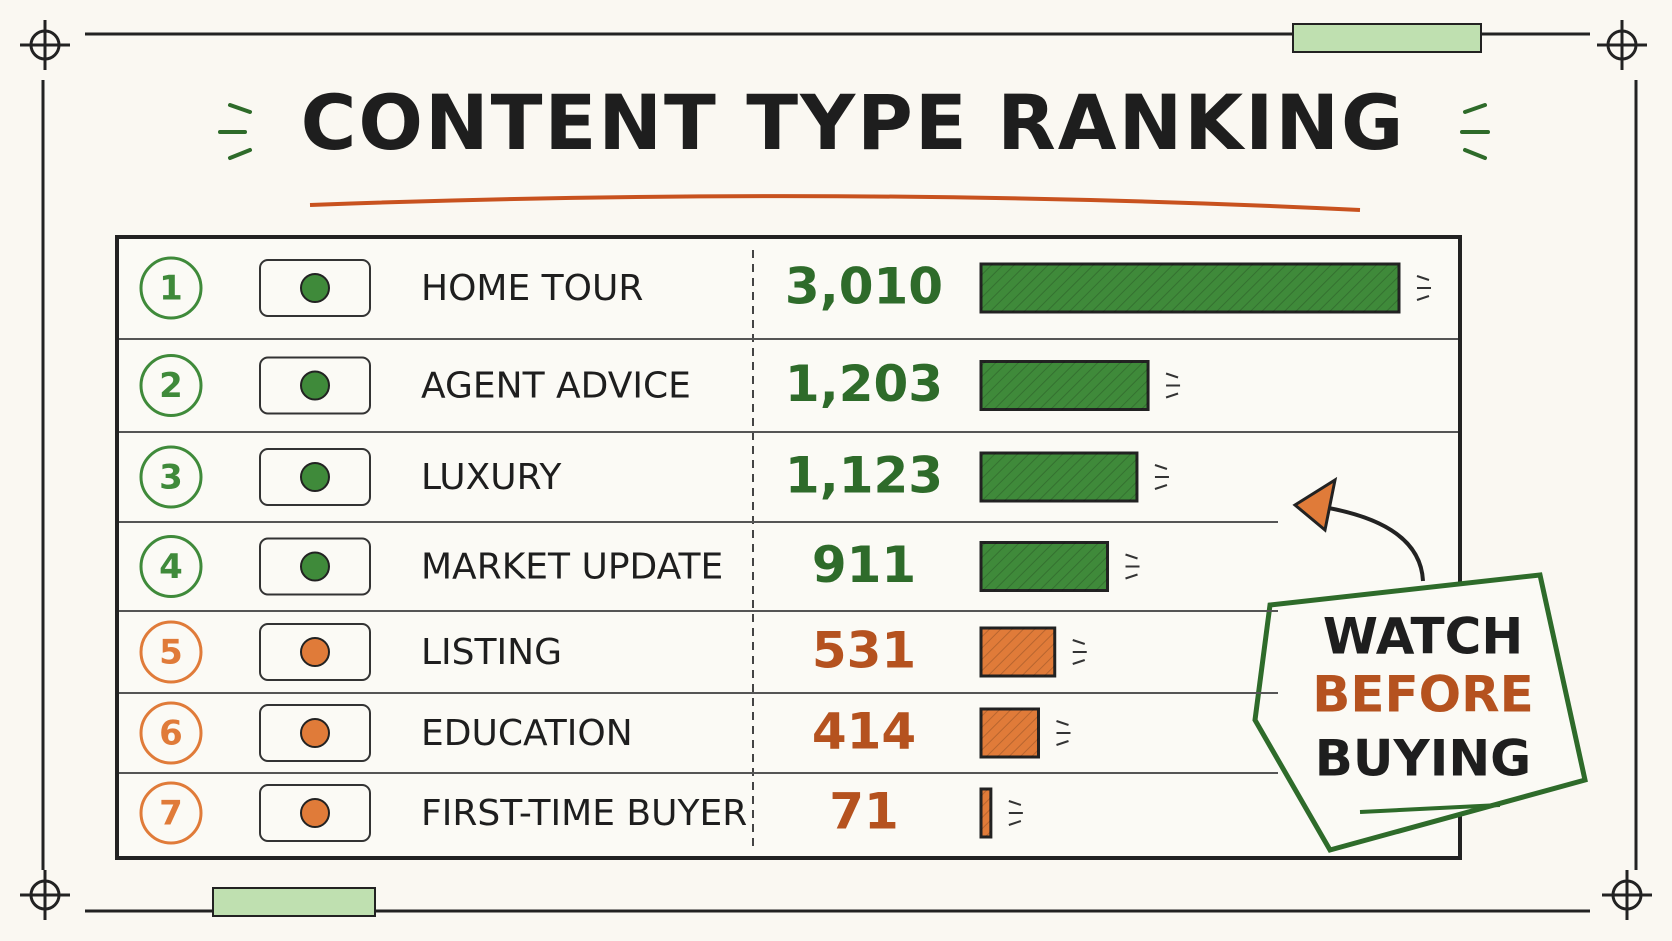 Image resolution: width=1672 pixels, height=941 pixels. I want to click on rank: 1, so click(171, 289).